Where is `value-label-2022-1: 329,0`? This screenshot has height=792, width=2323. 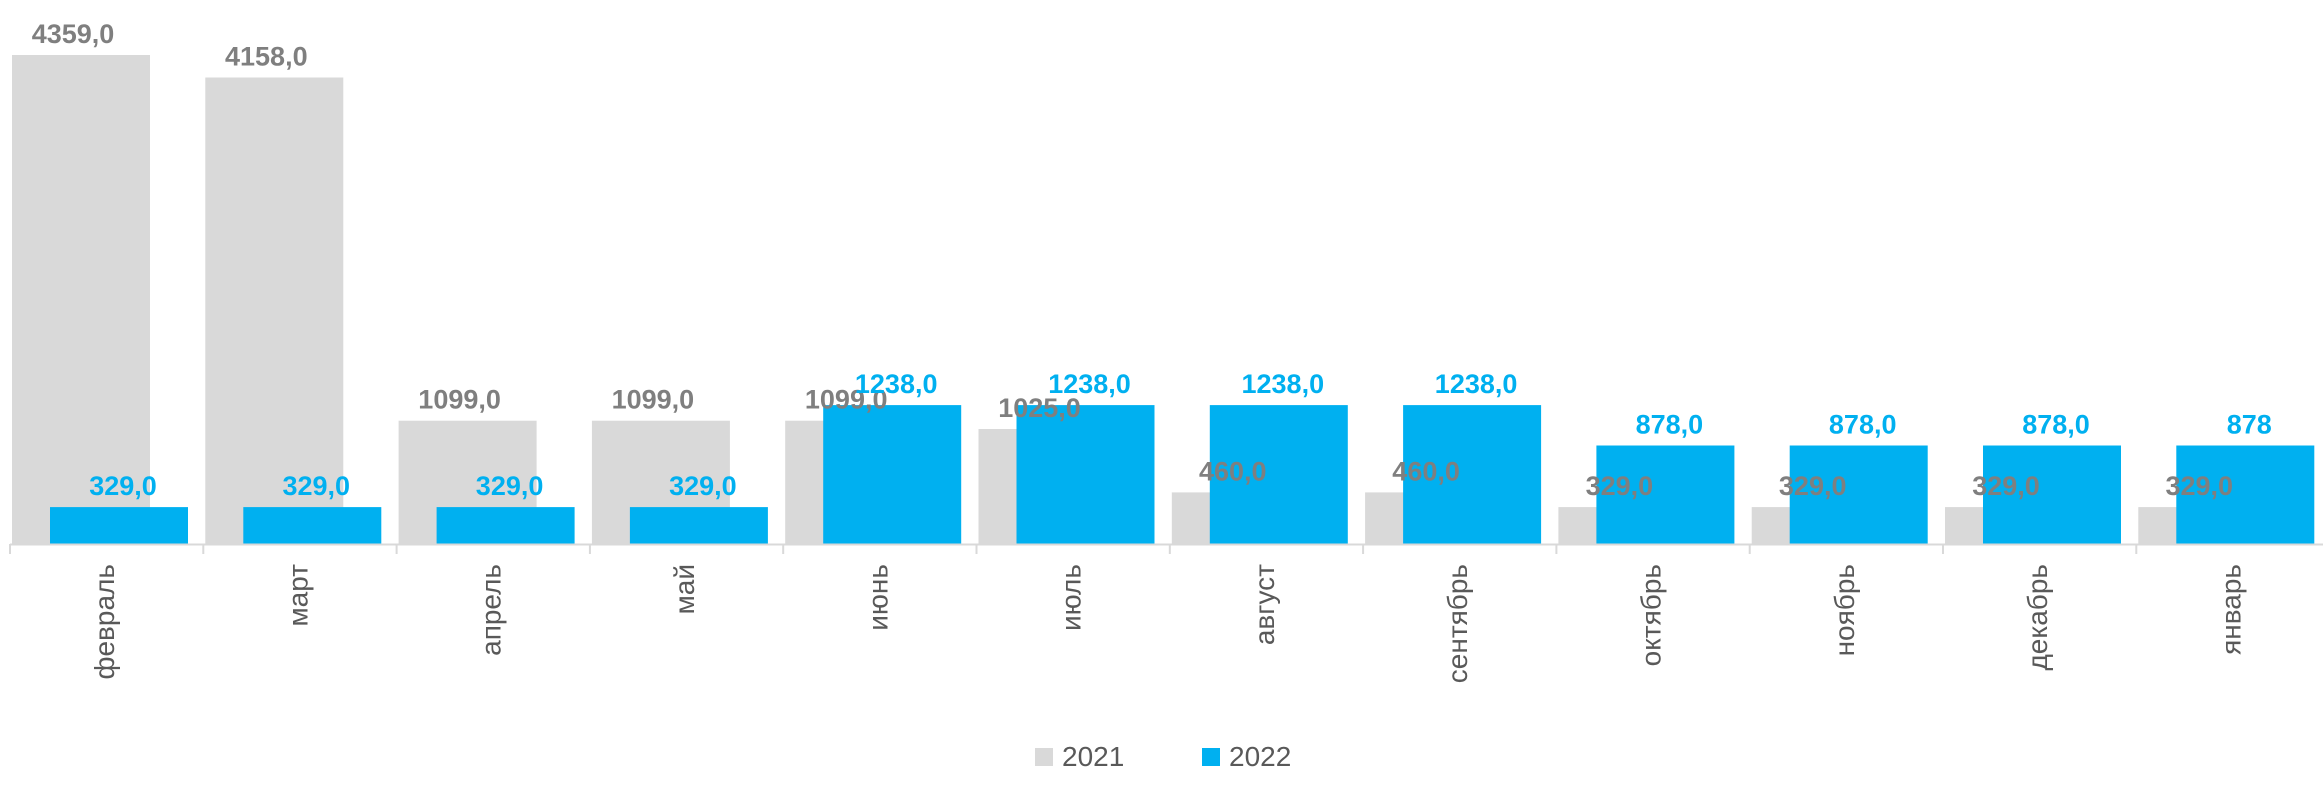 value-label-2022-1: 329,0 is located at coordinates (317, 486).